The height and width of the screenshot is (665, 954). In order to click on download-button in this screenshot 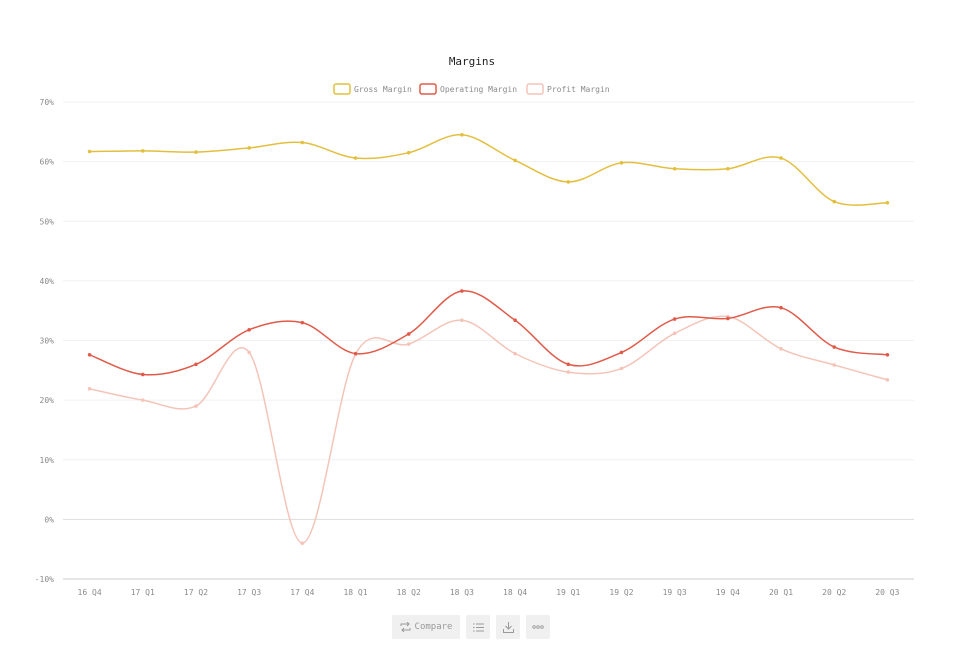, I will do `click(508, 627)`.